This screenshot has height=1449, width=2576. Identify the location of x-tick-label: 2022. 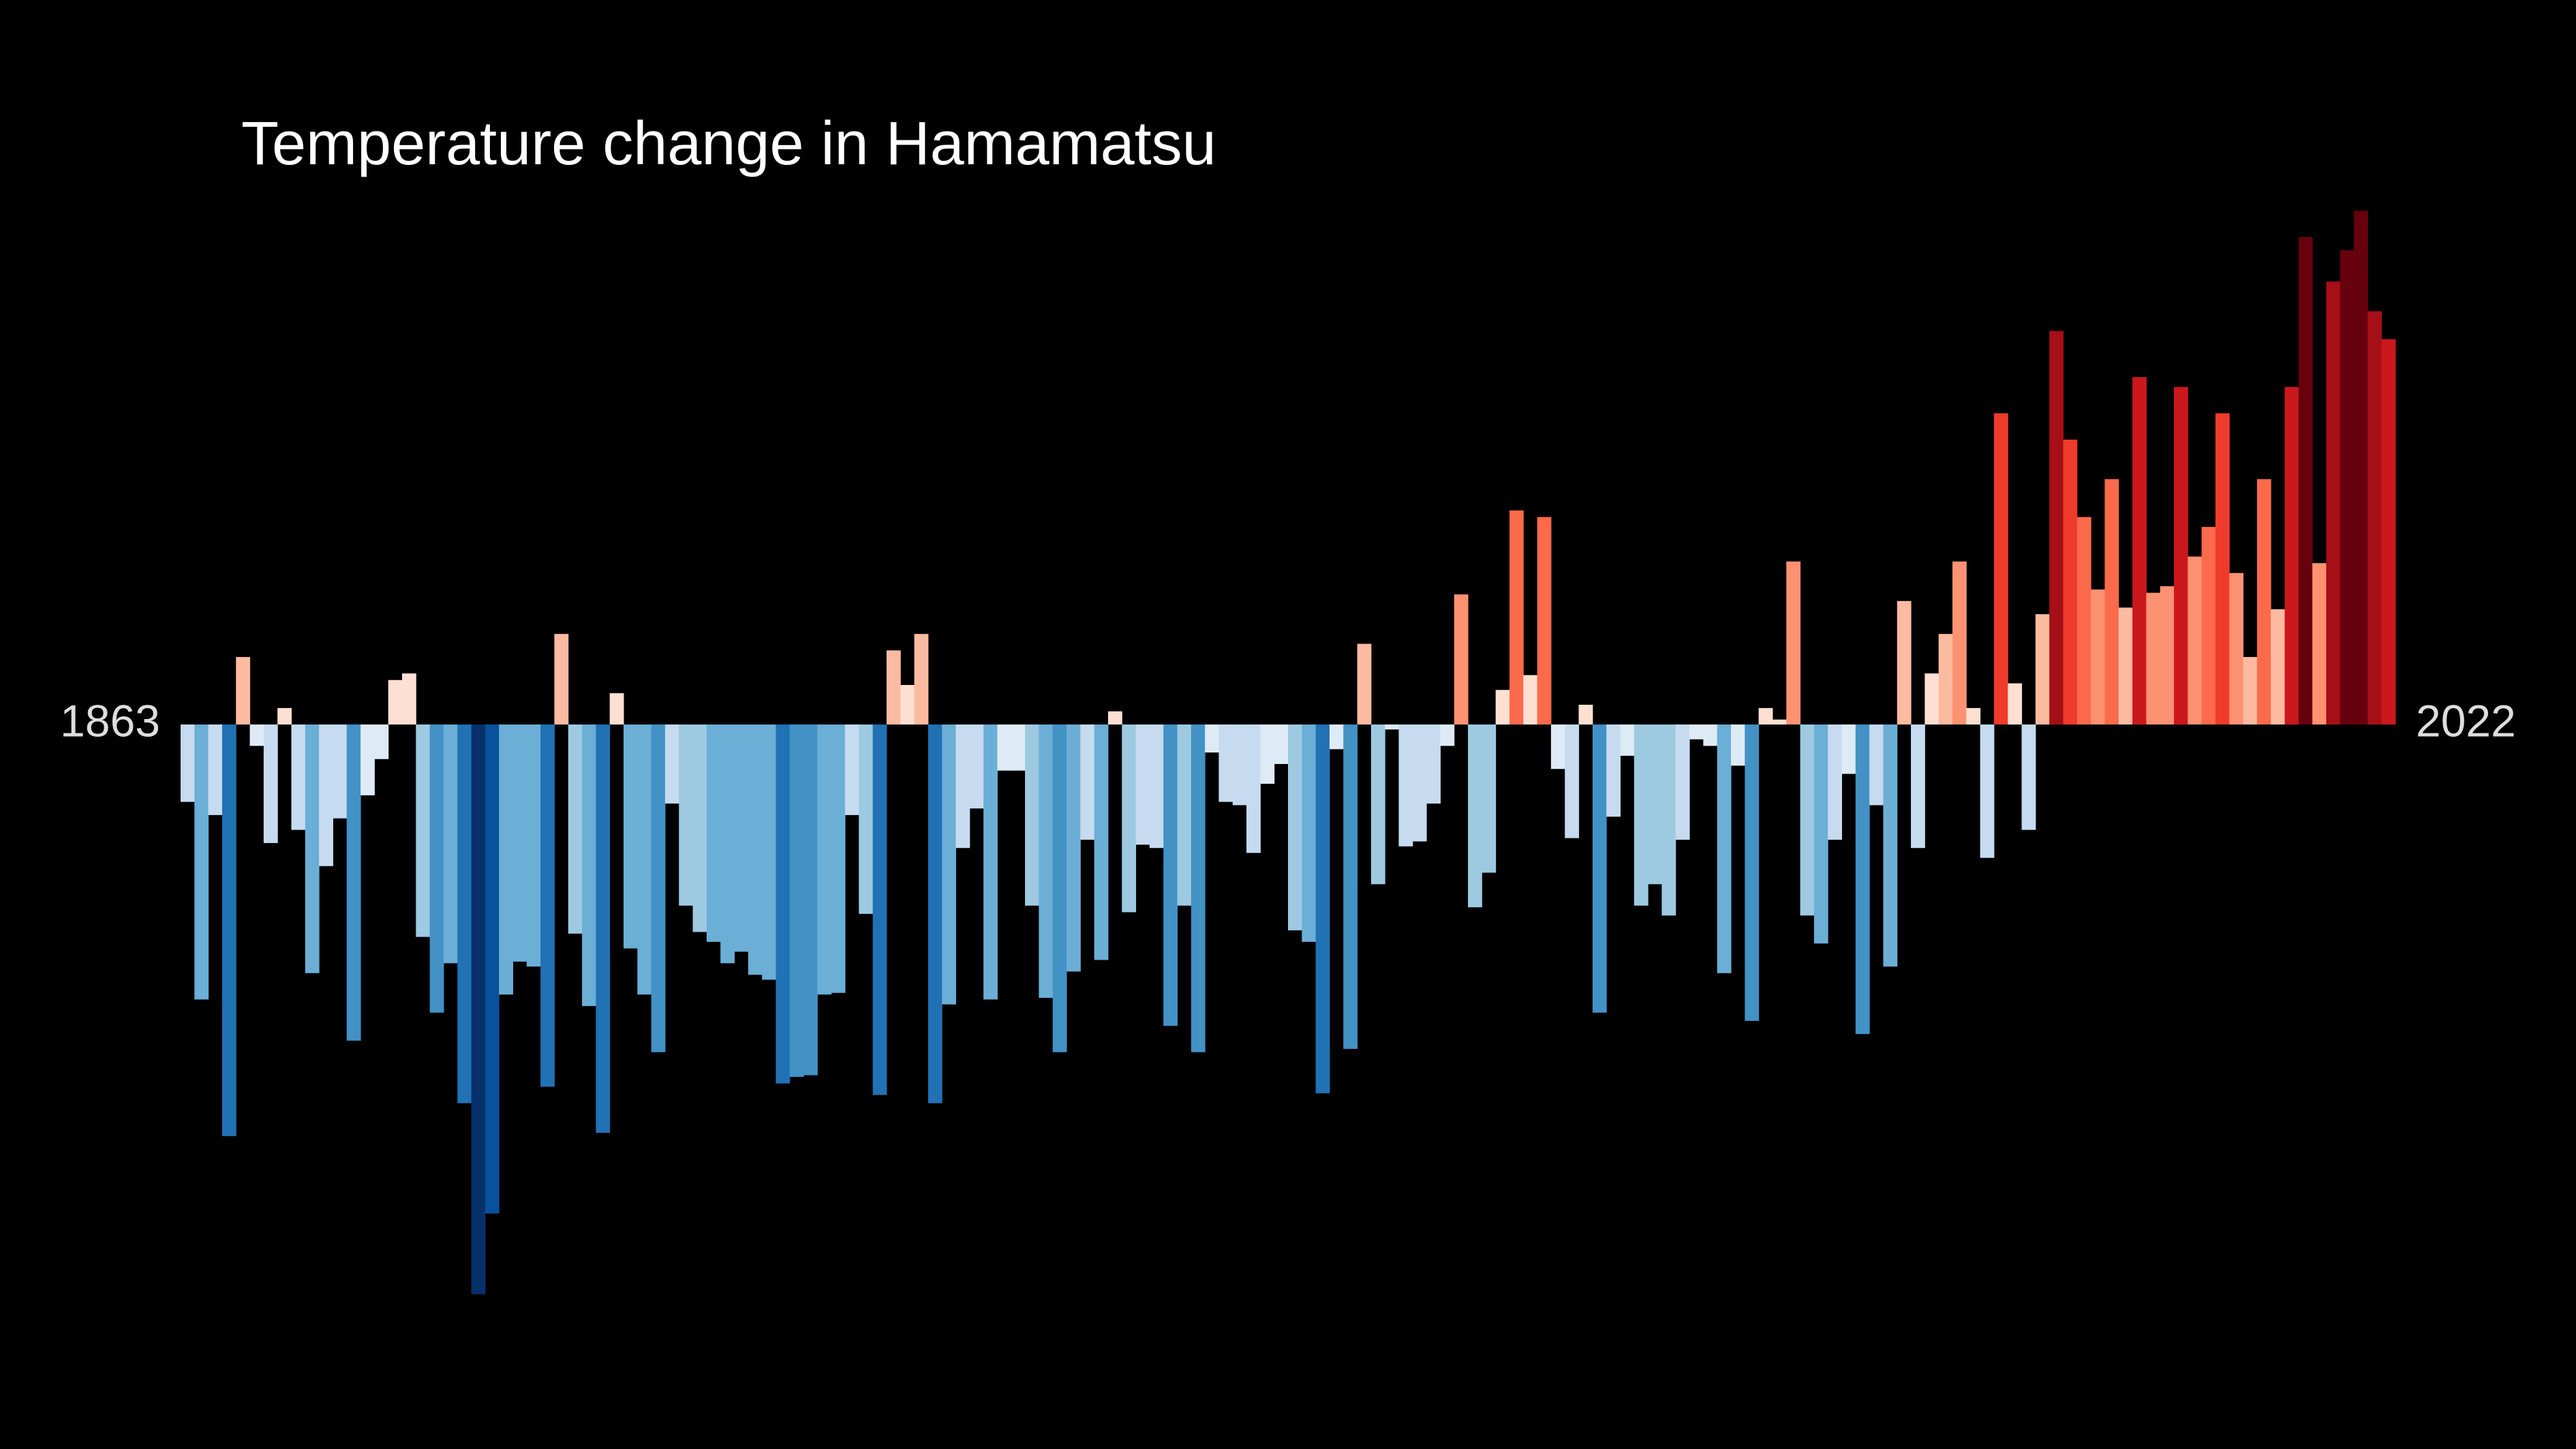
(2466, 721).